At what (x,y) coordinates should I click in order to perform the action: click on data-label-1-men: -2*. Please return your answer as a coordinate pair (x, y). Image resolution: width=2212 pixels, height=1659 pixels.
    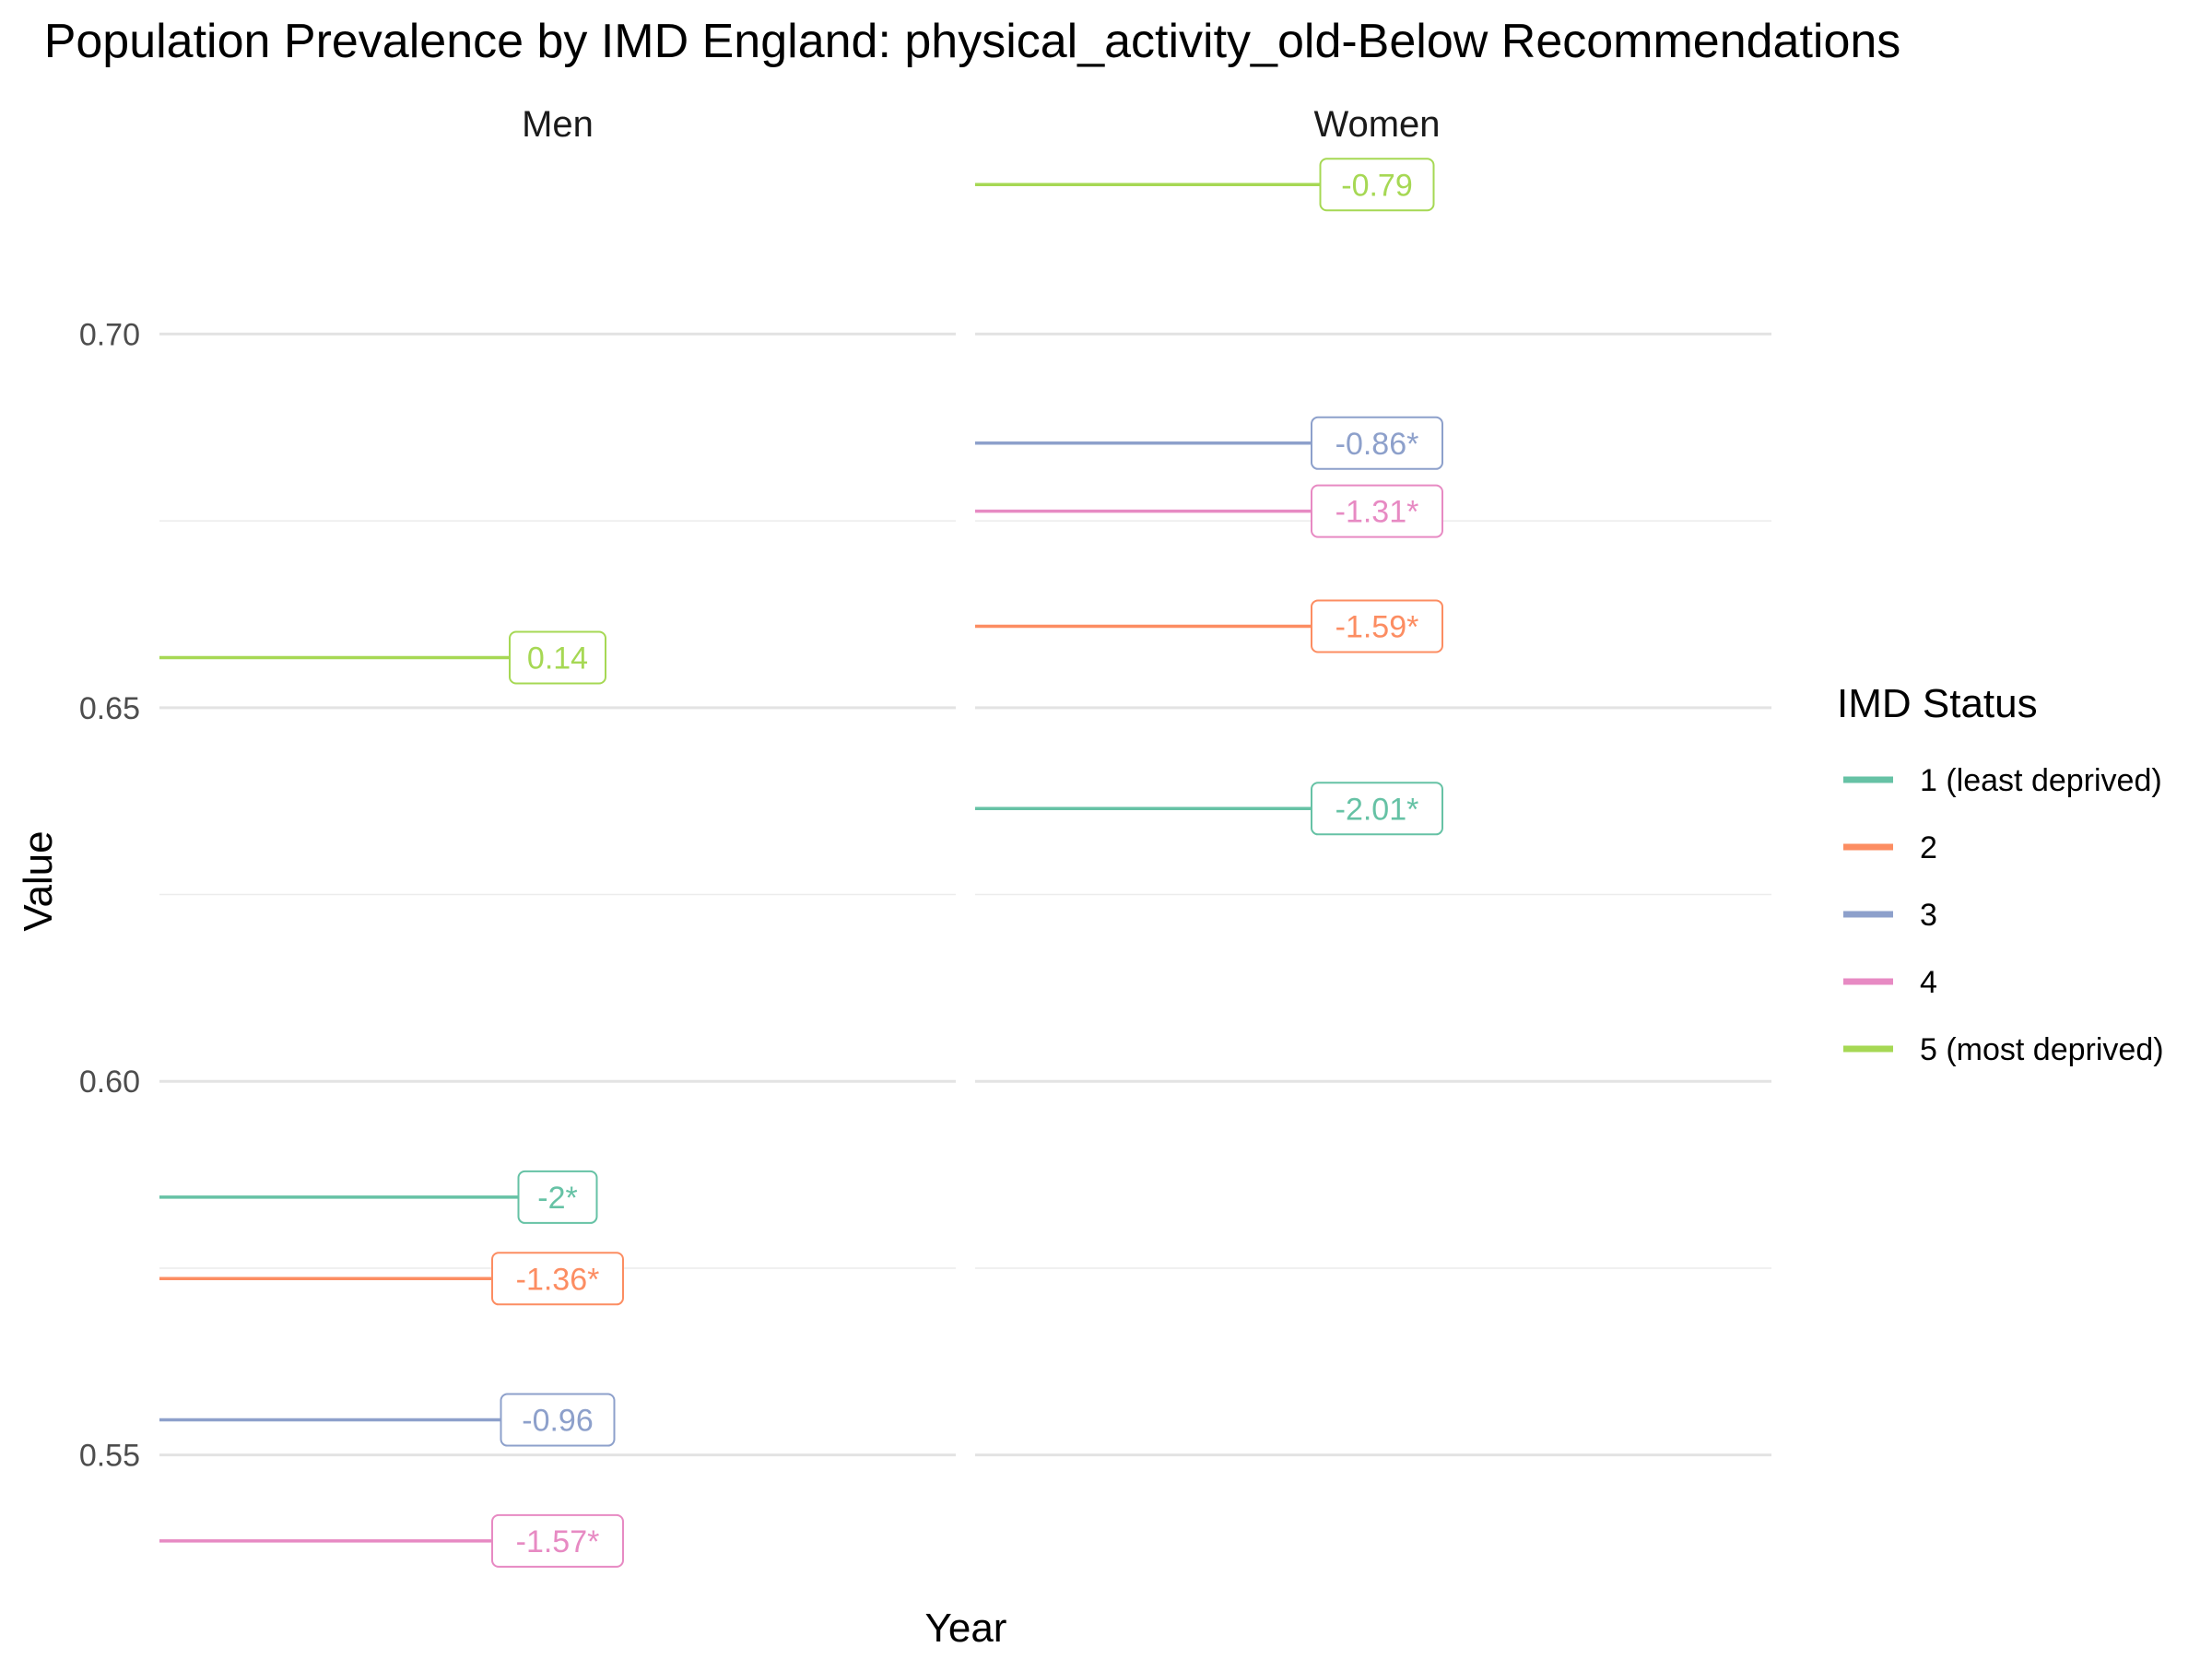
    Looking at the image, I should click on (557, 1197).